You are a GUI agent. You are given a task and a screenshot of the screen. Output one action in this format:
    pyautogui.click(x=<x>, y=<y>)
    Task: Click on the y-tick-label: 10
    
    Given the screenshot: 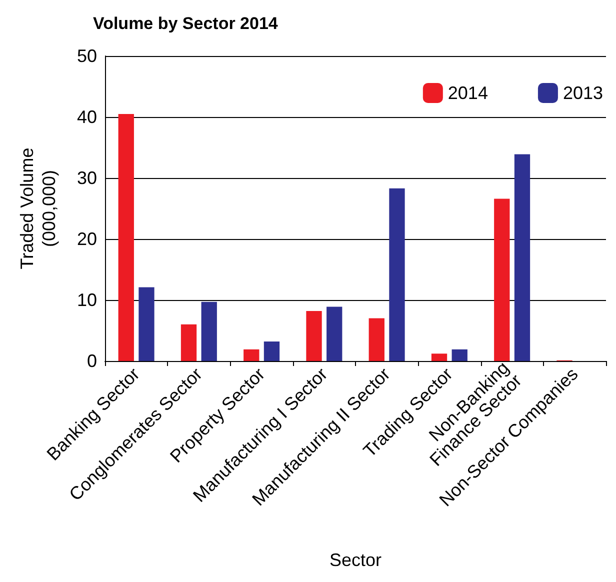 What is the action you would take?
    pyautogui.click(x=86, y=300)
    